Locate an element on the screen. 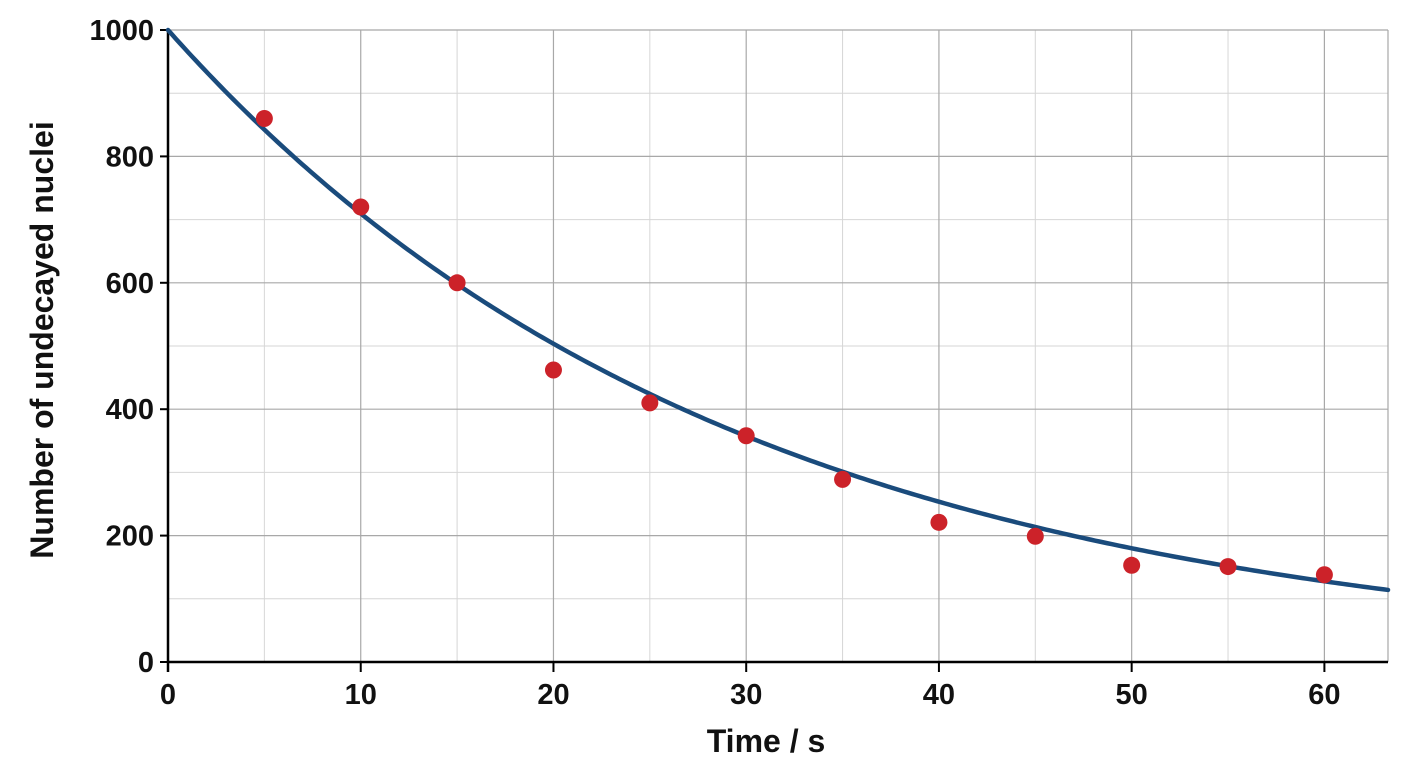 This screenshot has width=1408, height=768. y-tick-label: 400 is located at coordinates (130, 410).